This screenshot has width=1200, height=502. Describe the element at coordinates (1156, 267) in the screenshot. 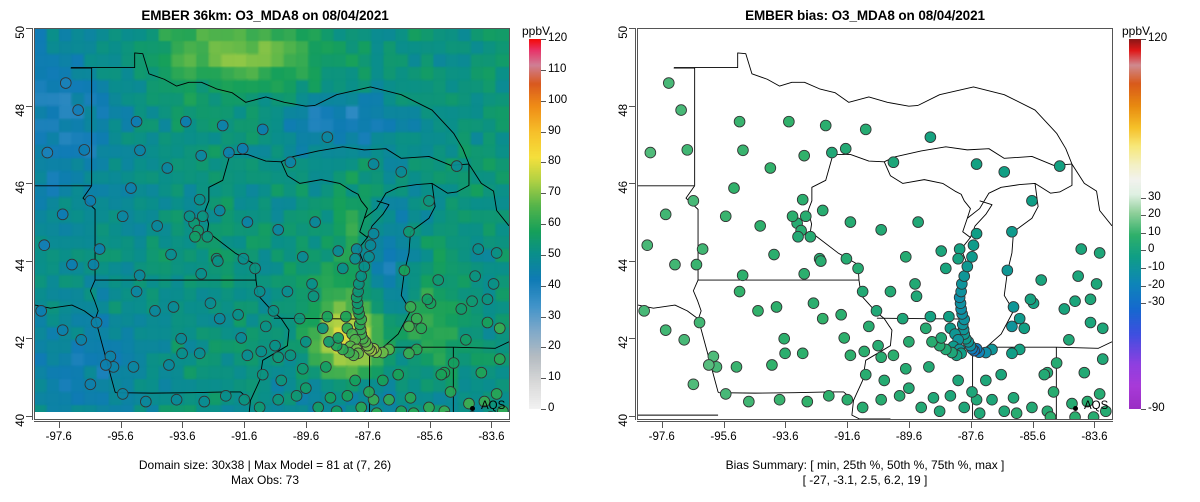

I see `colorbar-tick-label: -10` at that location.